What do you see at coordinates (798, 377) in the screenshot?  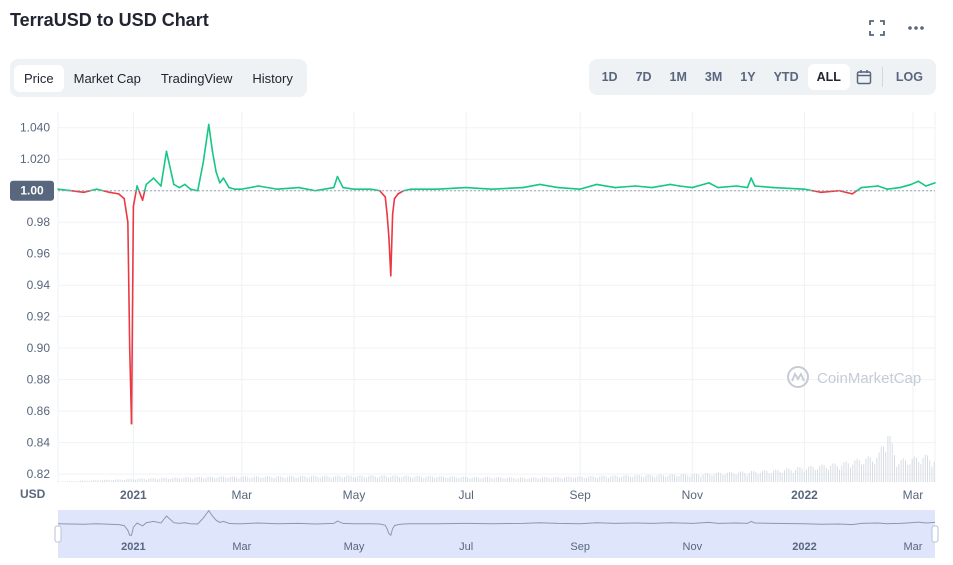 I see `coinmarketcap-logo-mark` at bounding box center [798, 377].